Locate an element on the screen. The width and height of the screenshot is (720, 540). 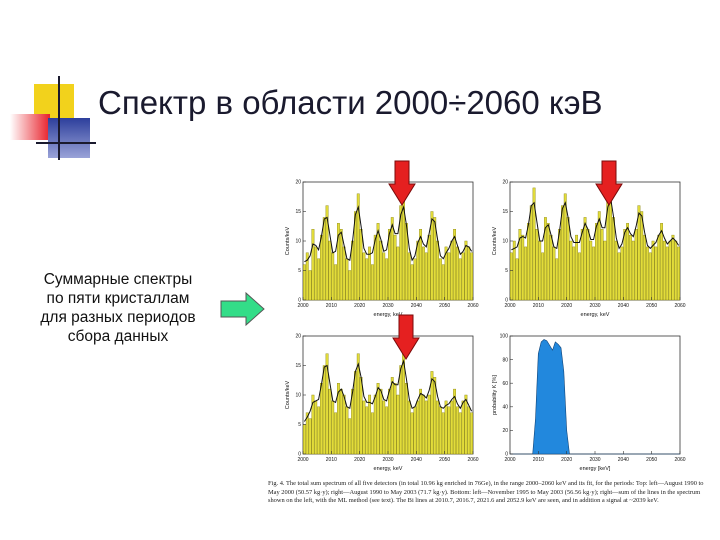
y-tick-label: 0 is located at coordinates (506, 455).